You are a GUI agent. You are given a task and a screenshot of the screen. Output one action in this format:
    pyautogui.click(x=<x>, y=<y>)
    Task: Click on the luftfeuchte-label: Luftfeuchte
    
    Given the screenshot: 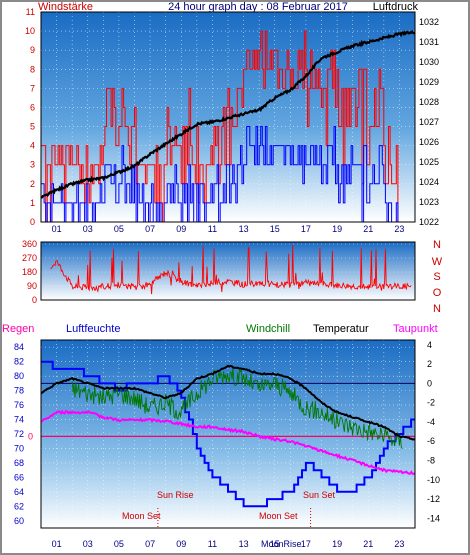 What is the action you would take?
    pyautogui.click(x=93, y=329)
    